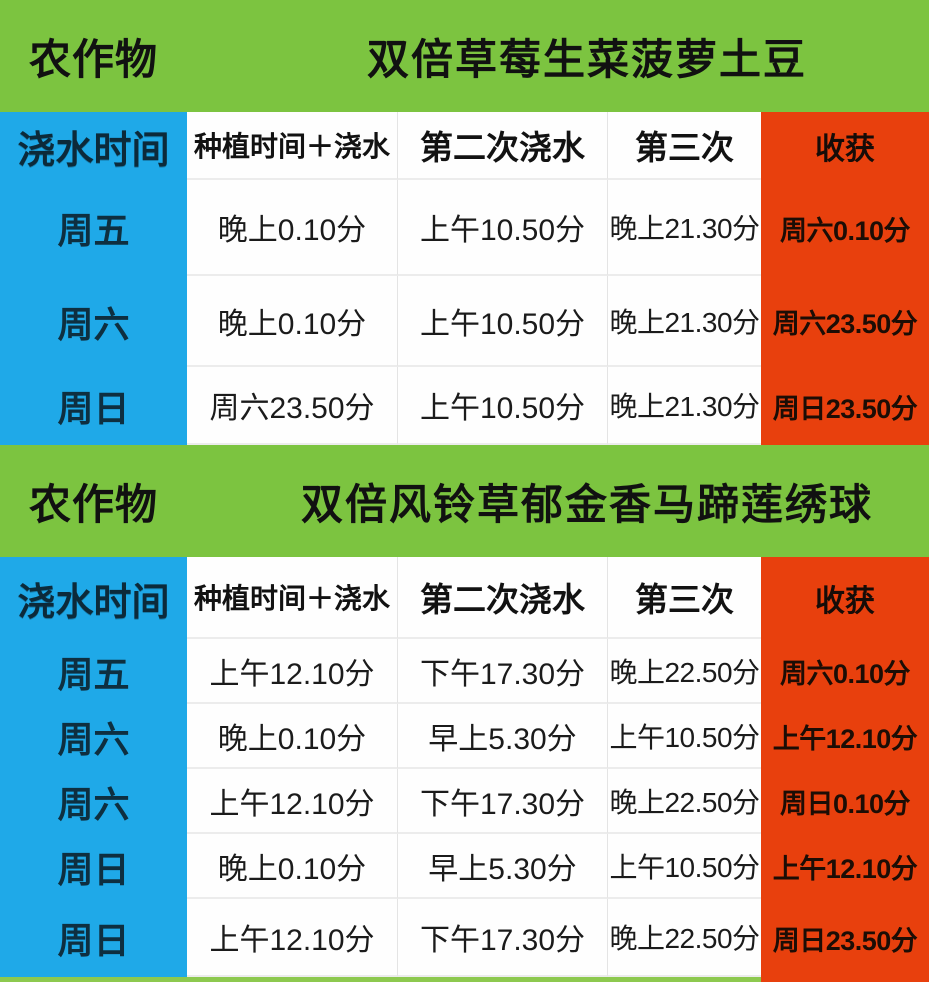  What do you see at coordinates (845, 979) in the screenshot?
I see `bottom-strip-red` at bounding box center [845, 979].